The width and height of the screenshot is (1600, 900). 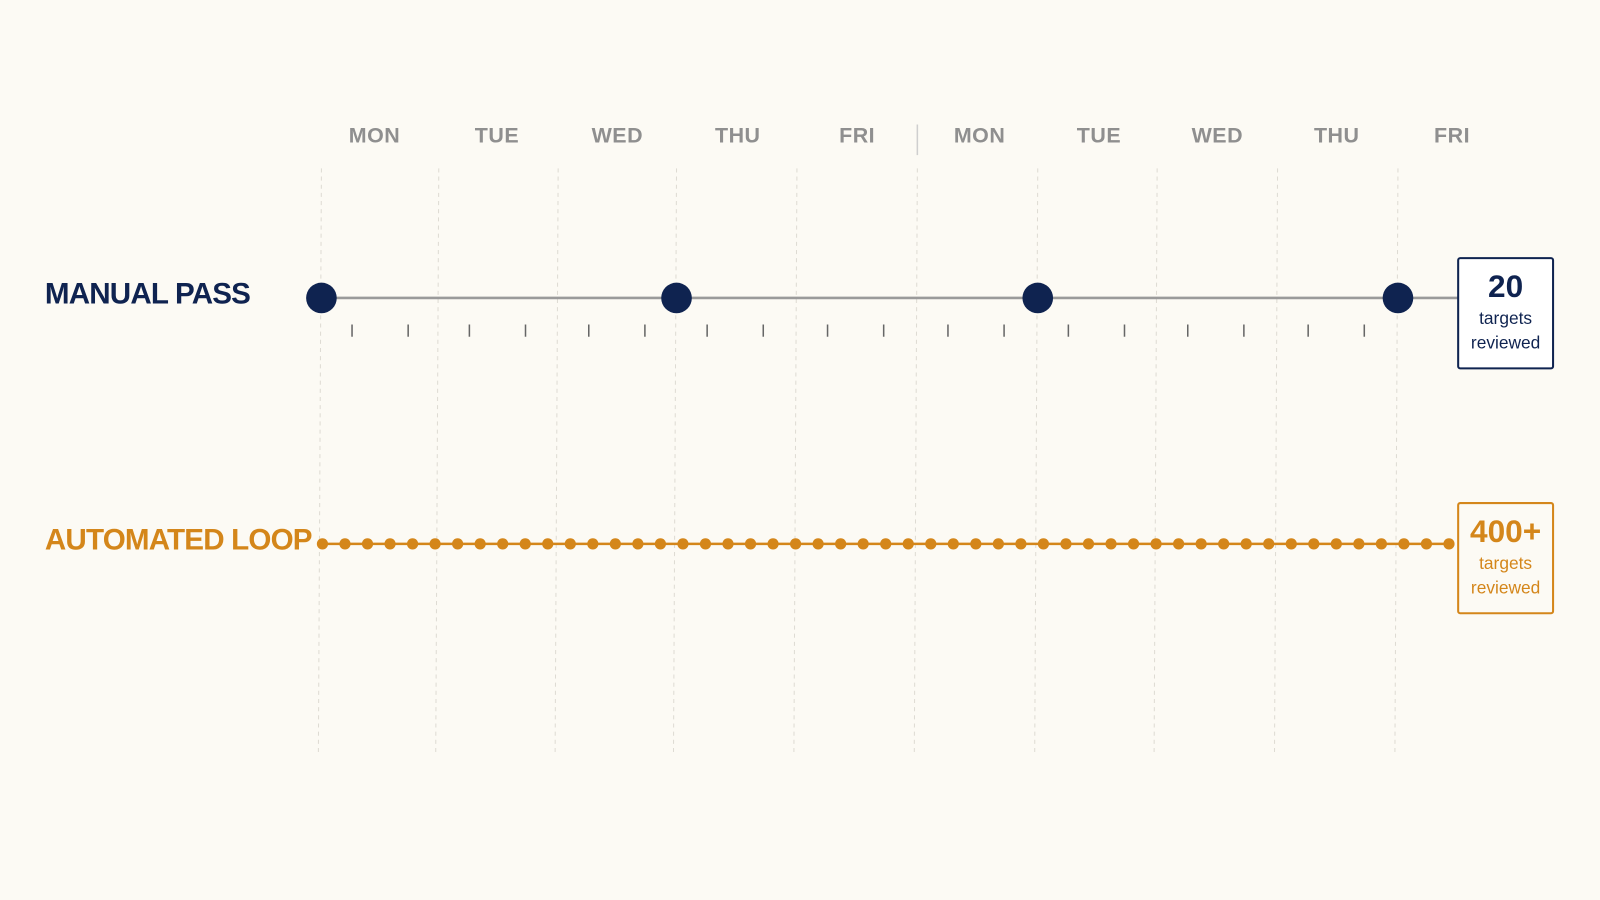 What do you see at coordinates (178, 540) in the screenshot?
I see `row-label: AUTOMATED LOOP` at bounding box center [178, 540].